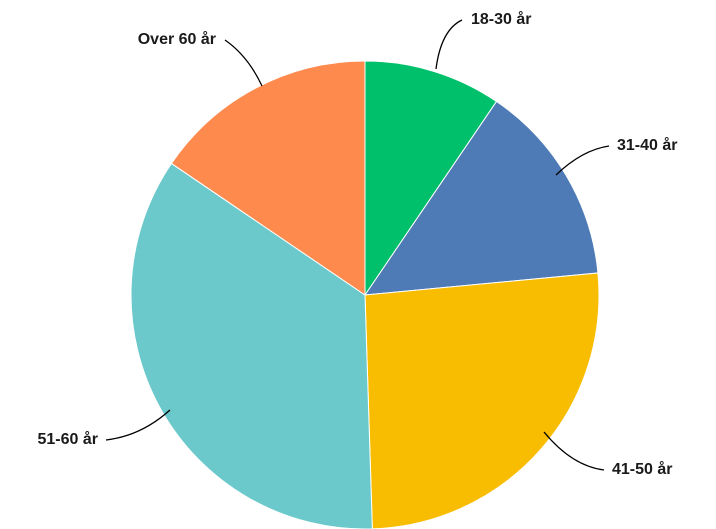 The image size is (716, 529). Describe the element at coordinates (501, 19) in the screenshot. I see `slice-label-18-30-r: 18-30 år` at that location.